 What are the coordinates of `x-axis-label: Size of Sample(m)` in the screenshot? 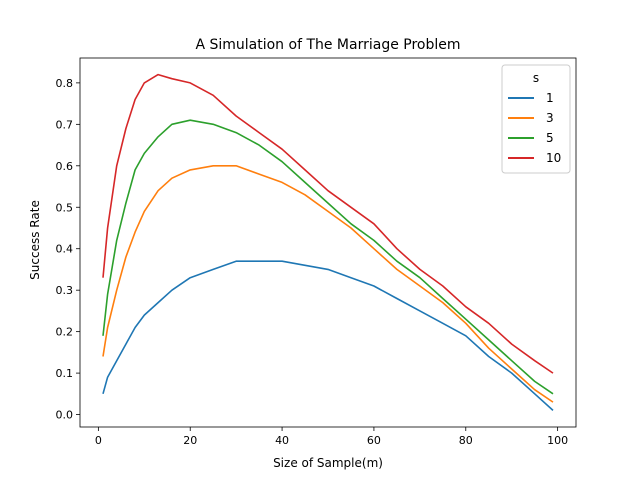 It's located at (328, 463).